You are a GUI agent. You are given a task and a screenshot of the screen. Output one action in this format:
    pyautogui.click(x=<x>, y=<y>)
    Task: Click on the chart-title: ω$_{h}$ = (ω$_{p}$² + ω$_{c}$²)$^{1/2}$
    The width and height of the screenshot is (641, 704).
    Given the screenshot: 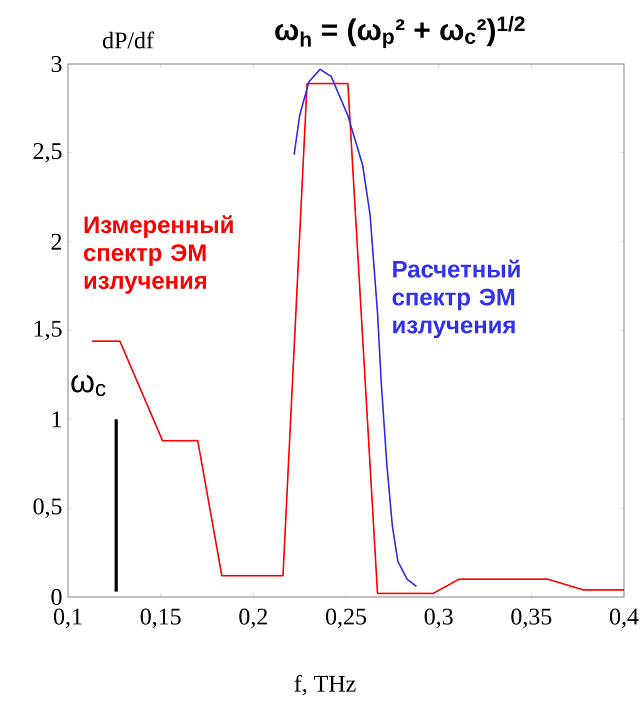 What is the action you would take?
    pyautogui.click(x=400, y=32)
    